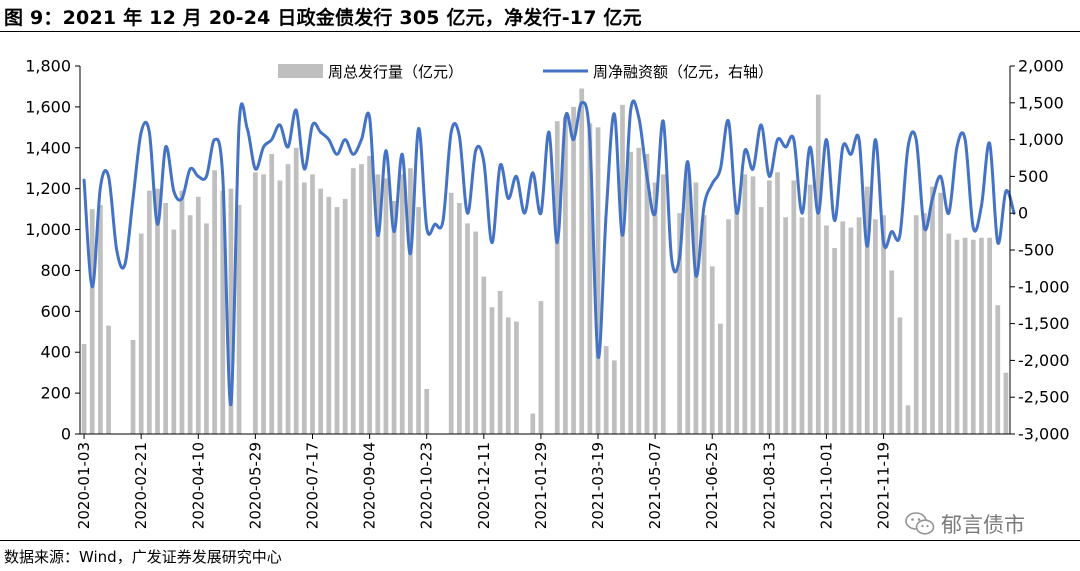  What do you see at coordinates (769, 485) in the screenshot?
I see `x-tick-label: 2021-08-13` at bounding box center [769, 485].